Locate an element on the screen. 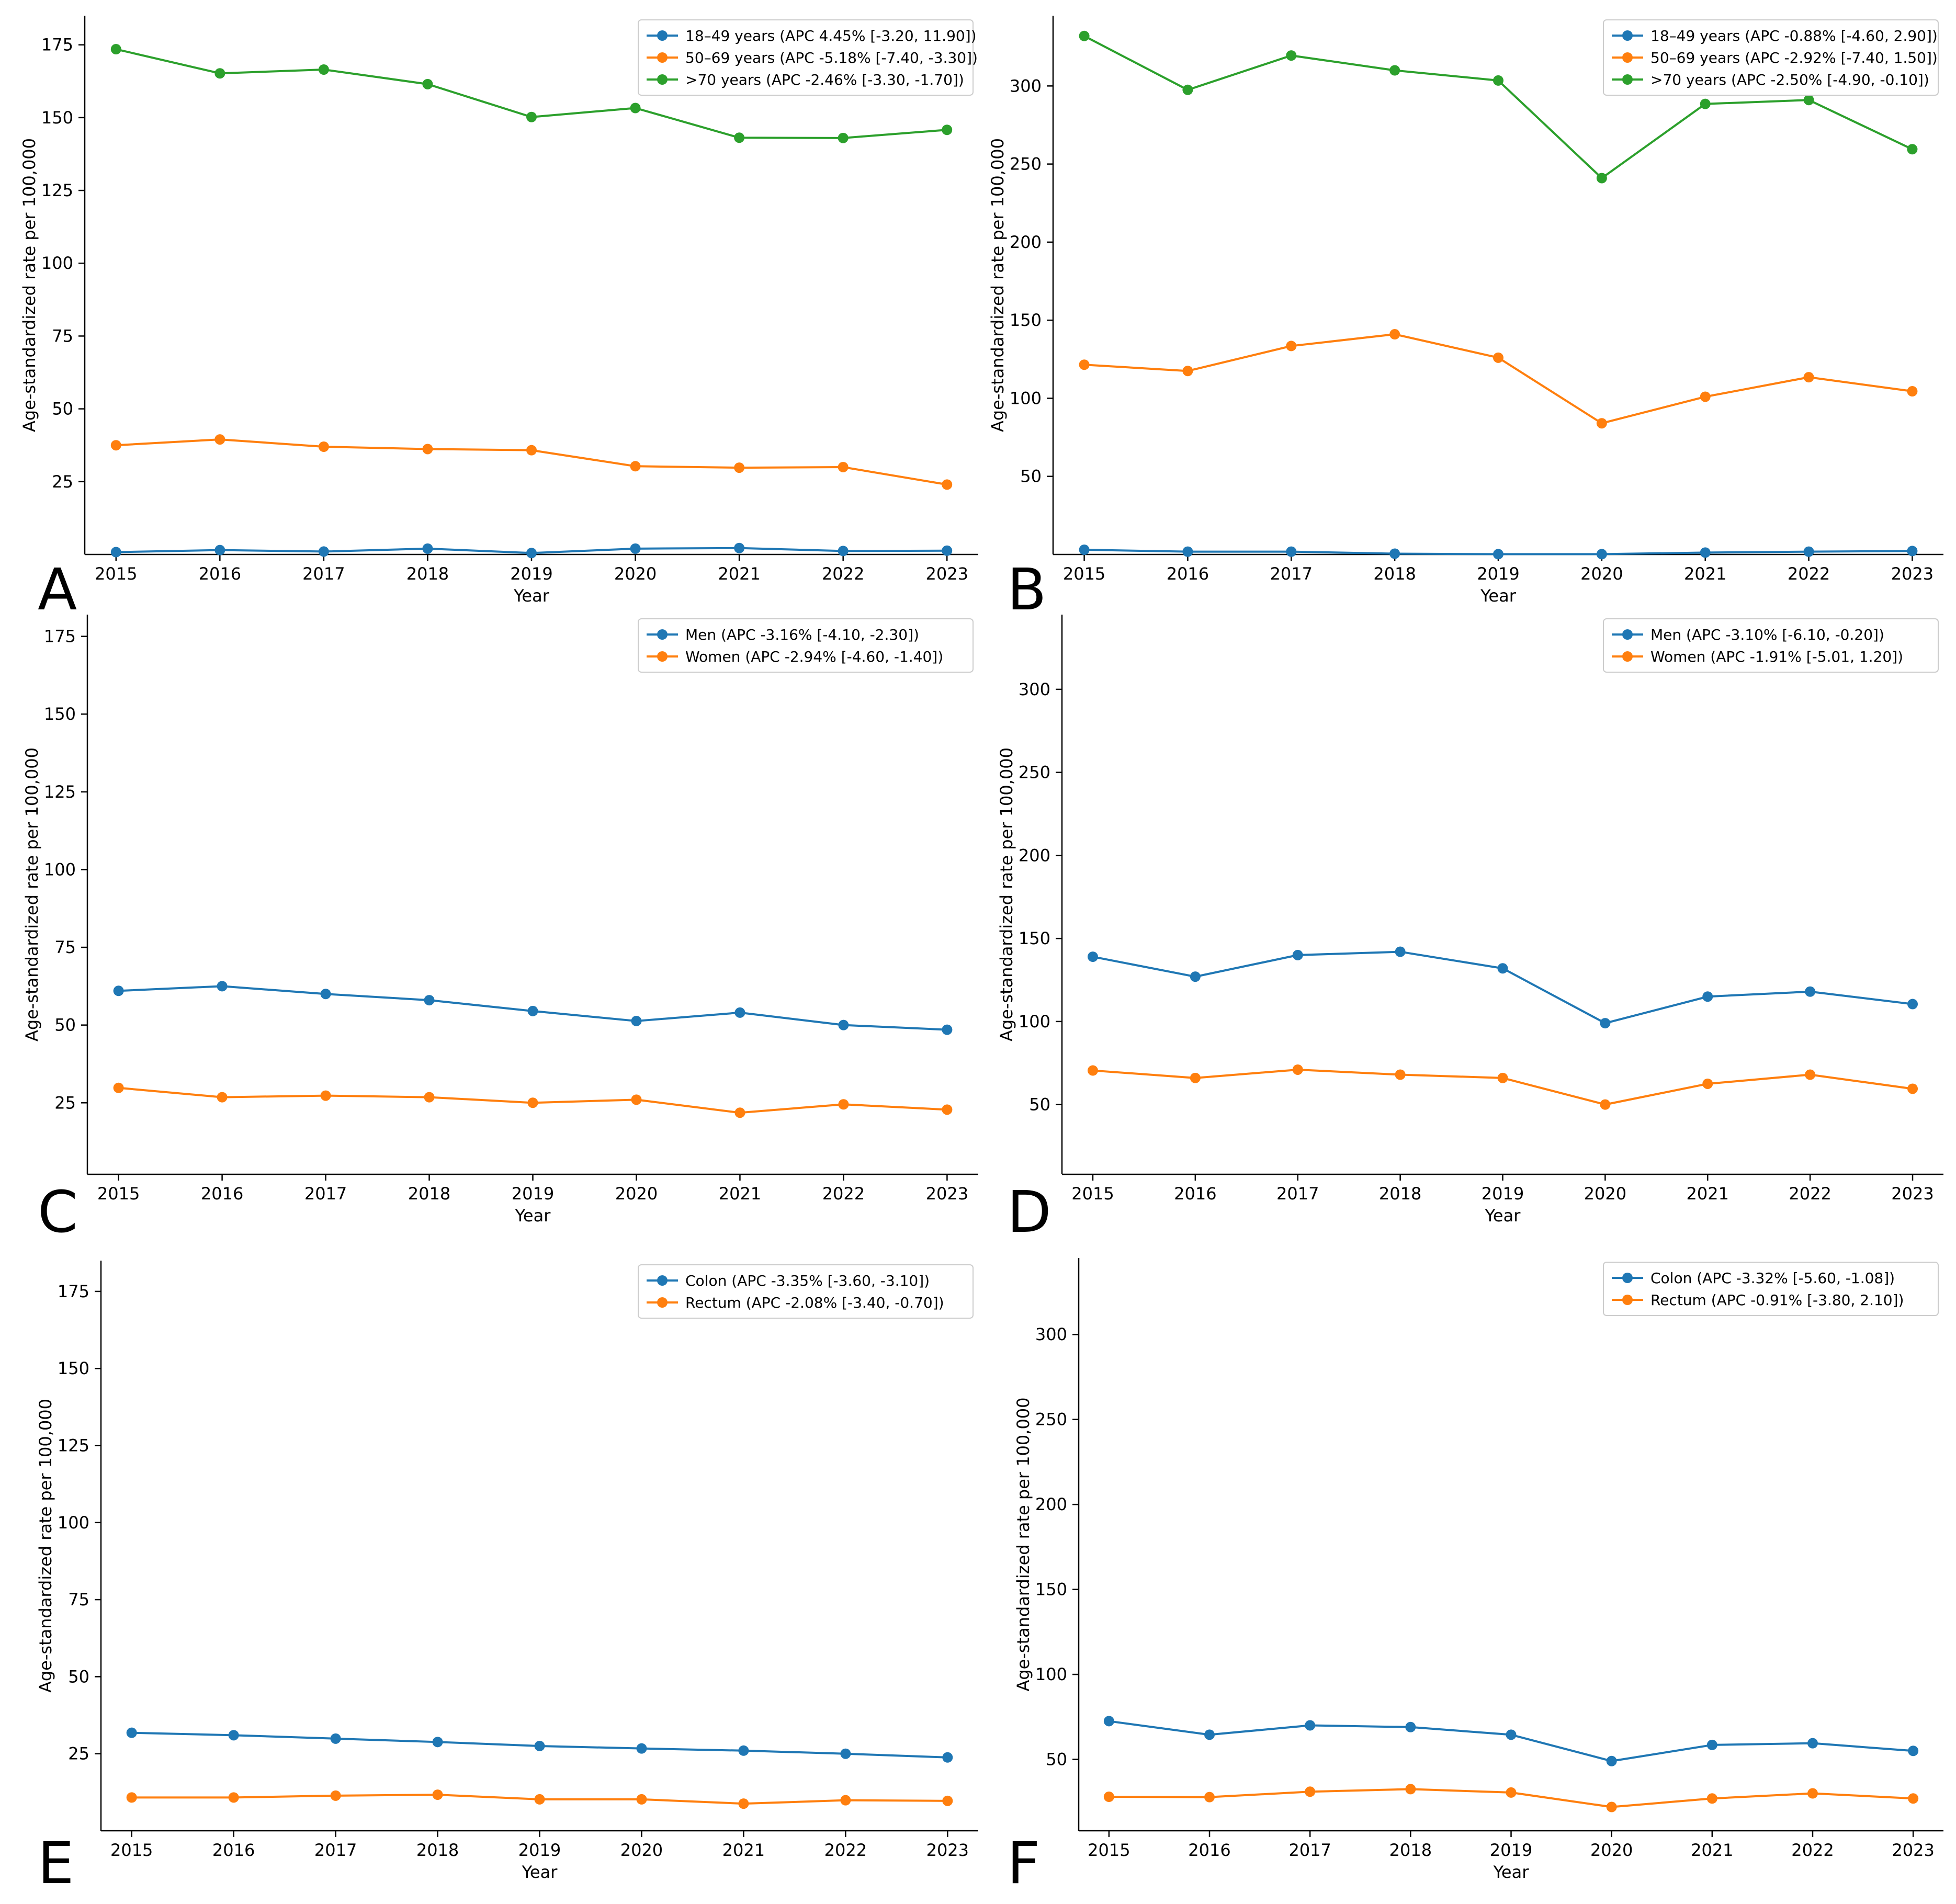 This screenshot has height=1904, width=1956. legend-entry: >70 years (APC -2.46% [-3.30, -1.70]) is located at coordinates (824, 80).